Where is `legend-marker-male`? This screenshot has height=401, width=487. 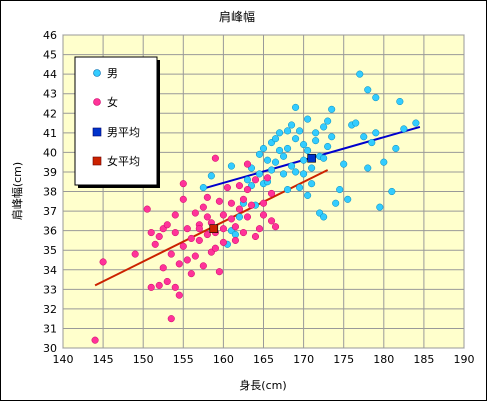
legend-marker-male is located at coordinates (97, 73).